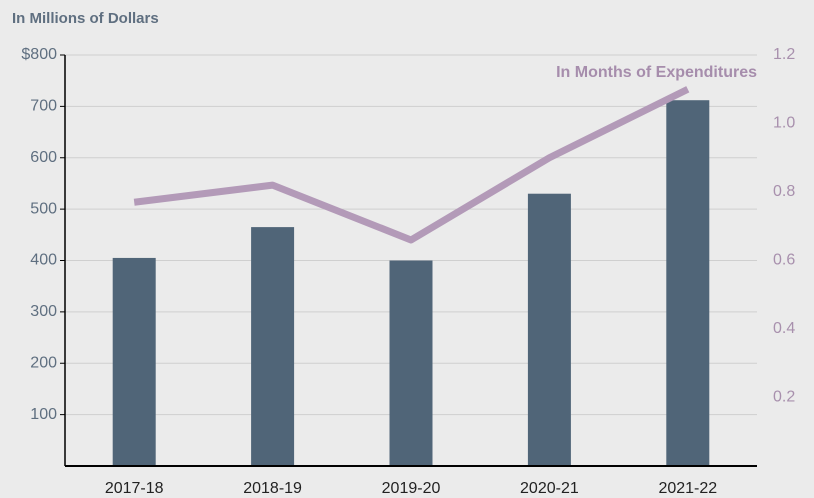  I want to click on y2-tick-label: 1.2, so click(784, 54).